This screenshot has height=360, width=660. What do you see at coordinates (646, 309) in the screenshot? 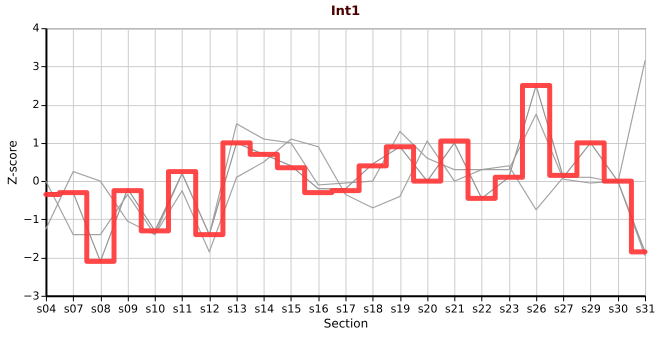
I see `x-tick-label: s31` at bounding box center [646, 309].